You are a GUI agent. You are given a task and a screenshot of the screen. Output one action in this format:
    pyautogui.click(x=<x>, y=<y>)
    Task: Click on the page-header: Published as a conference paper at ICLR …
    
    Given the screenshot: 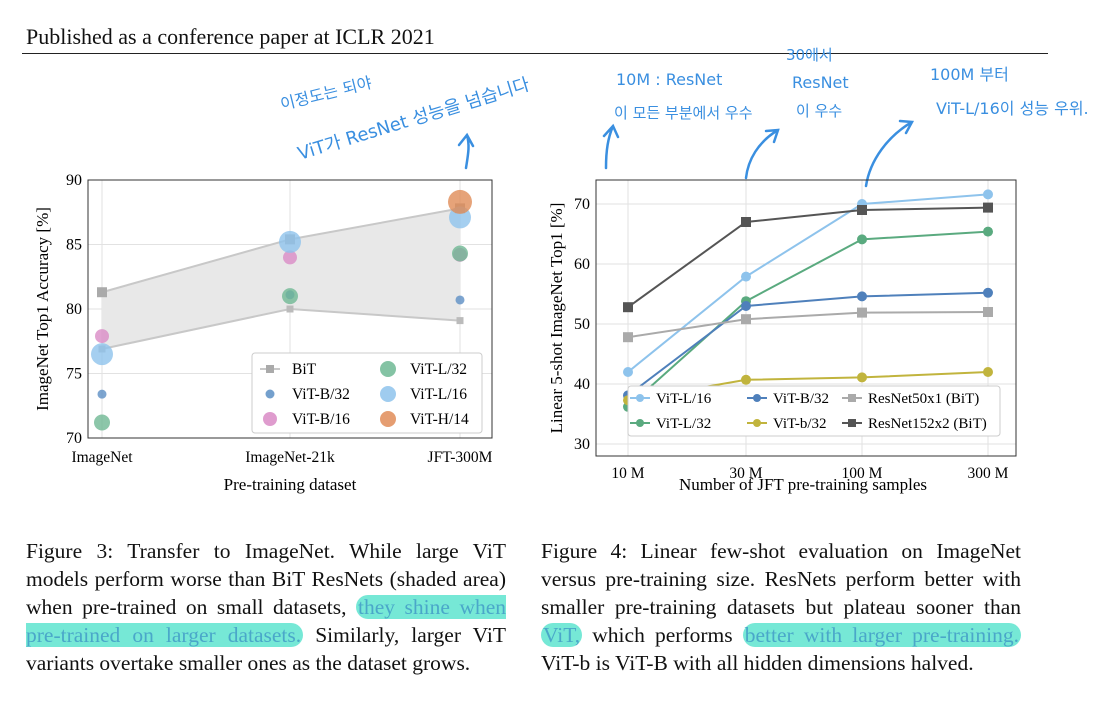 What is the action you would take?
    pyautogui.click(x=230, y=36)
    